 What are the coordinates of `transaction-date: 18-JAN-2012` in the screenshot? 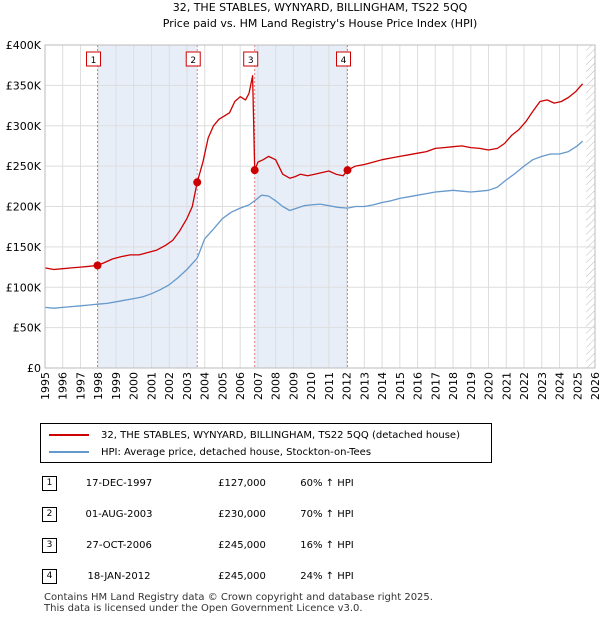 It's located at (119, 576).